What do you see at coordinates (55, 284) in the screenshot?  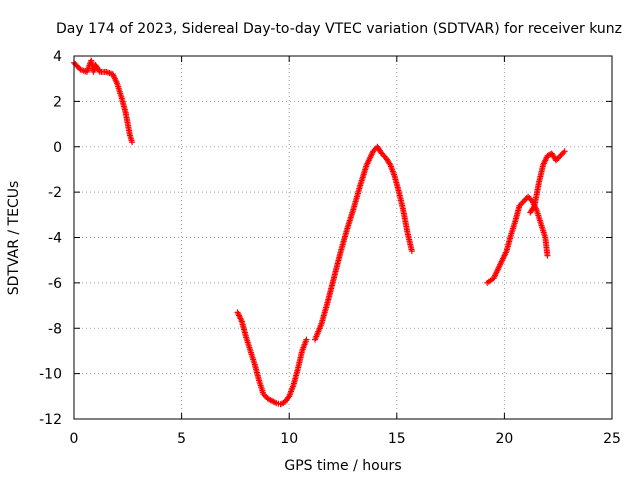 I see `y-tick-label: -6` at bounding box center [55, 284].